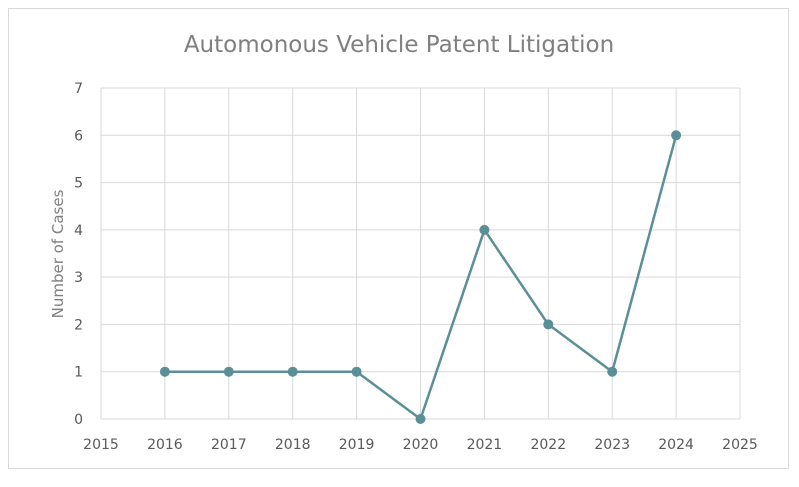 The height and width of the screenshot is (487, 799). I want to click on y-tick-label: 6, so click(78, 136).